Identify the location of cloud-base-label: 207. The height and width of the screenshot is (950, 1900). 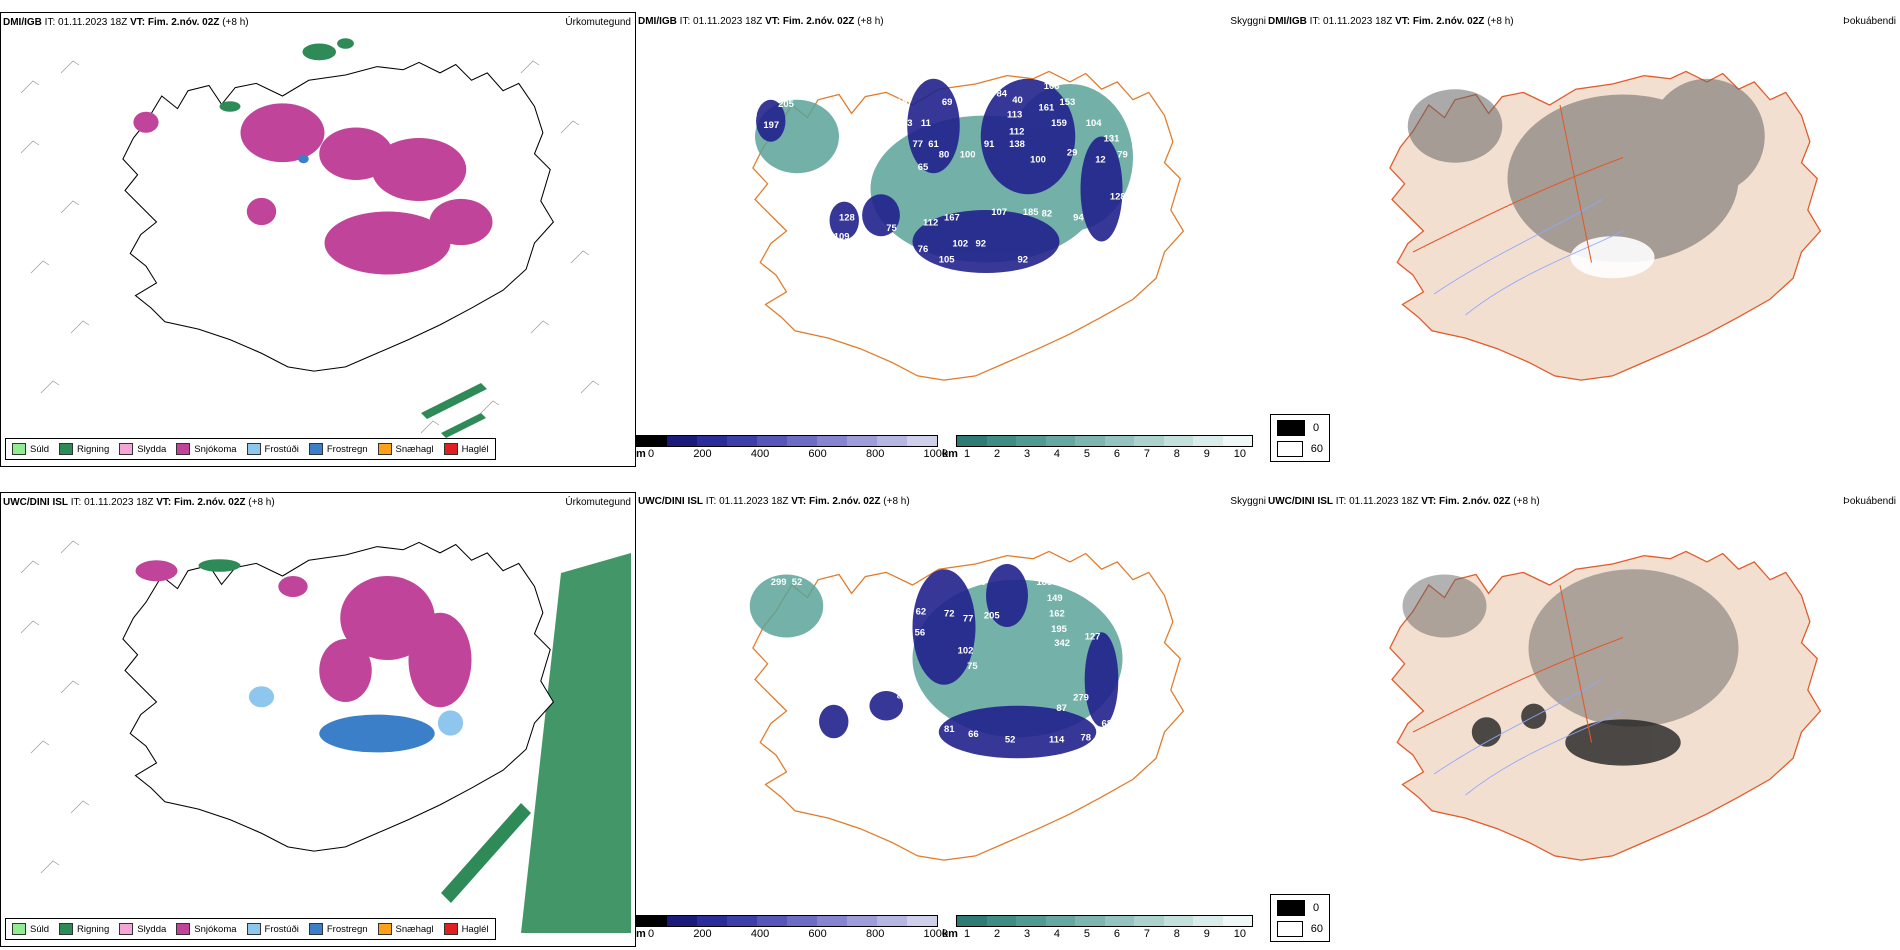
(873, 102).